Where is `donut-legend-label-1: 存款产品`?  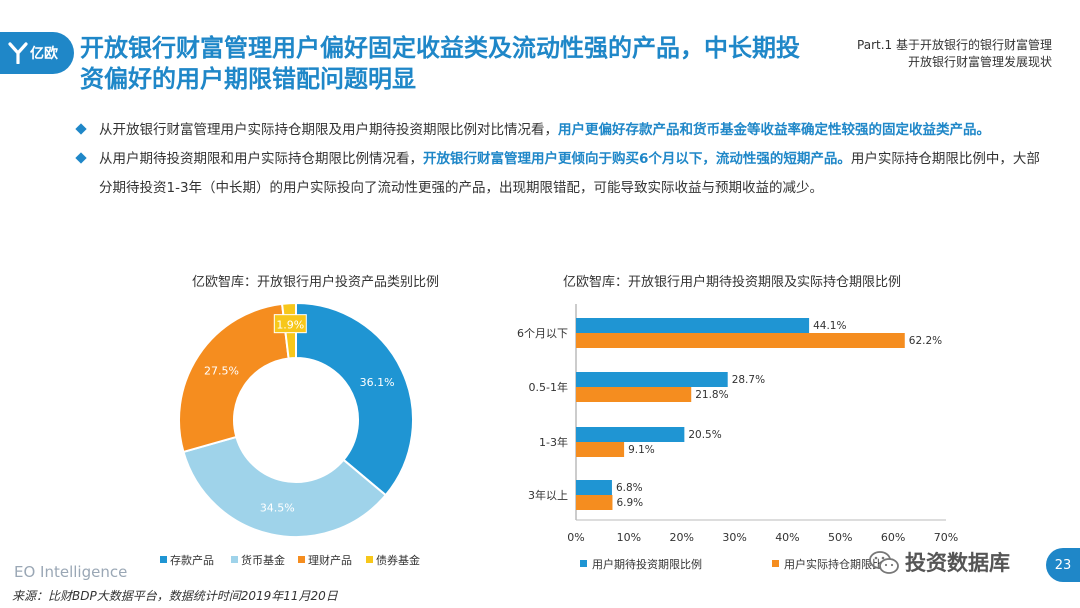
donut-legend-label-1: 存款产品 is located at coordinates (192, 560).